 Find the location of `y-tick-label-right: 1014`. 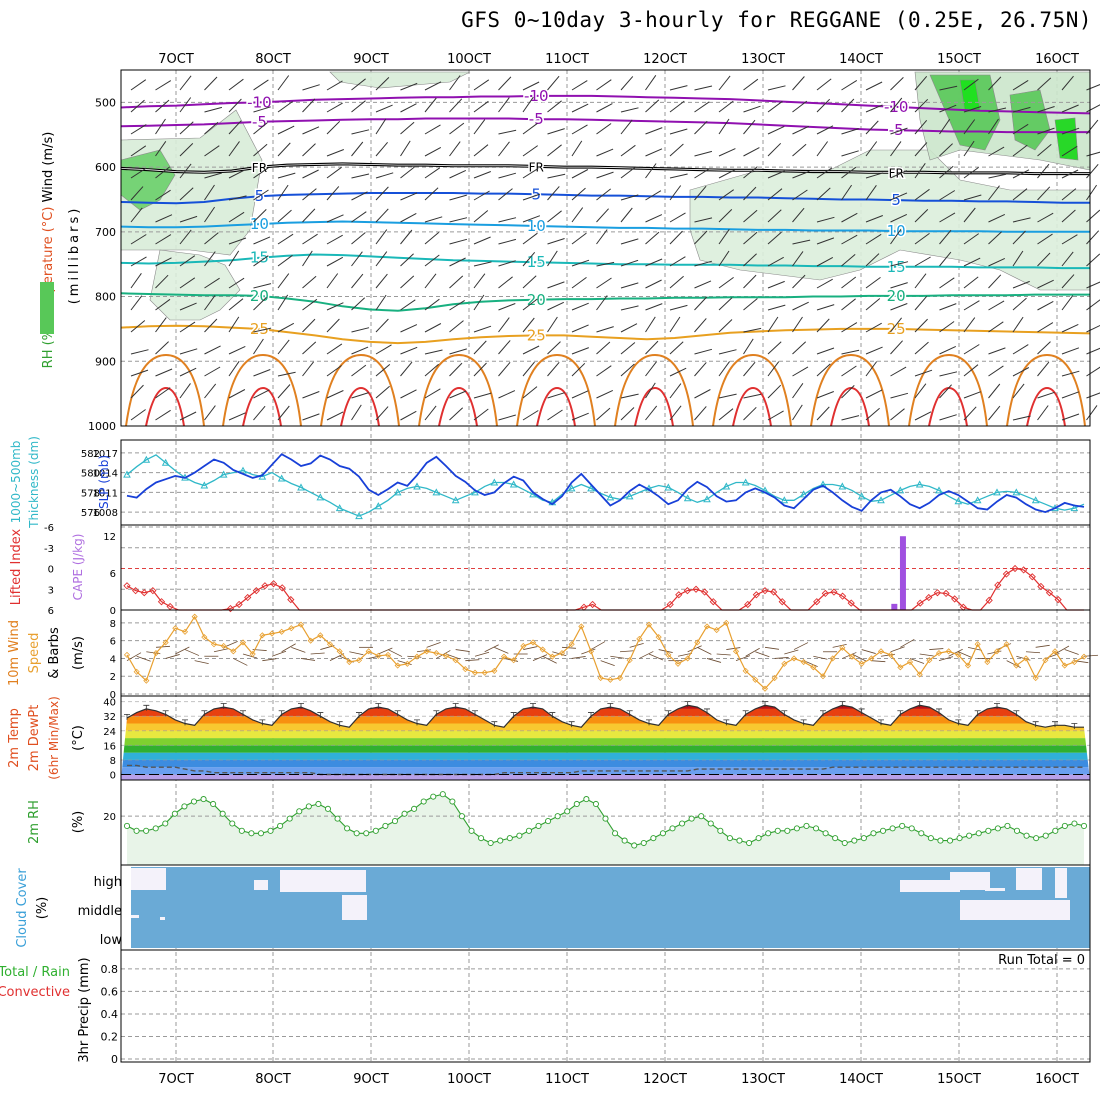

y-tick-label-right: 1014 is located at coordinates (105, 474).